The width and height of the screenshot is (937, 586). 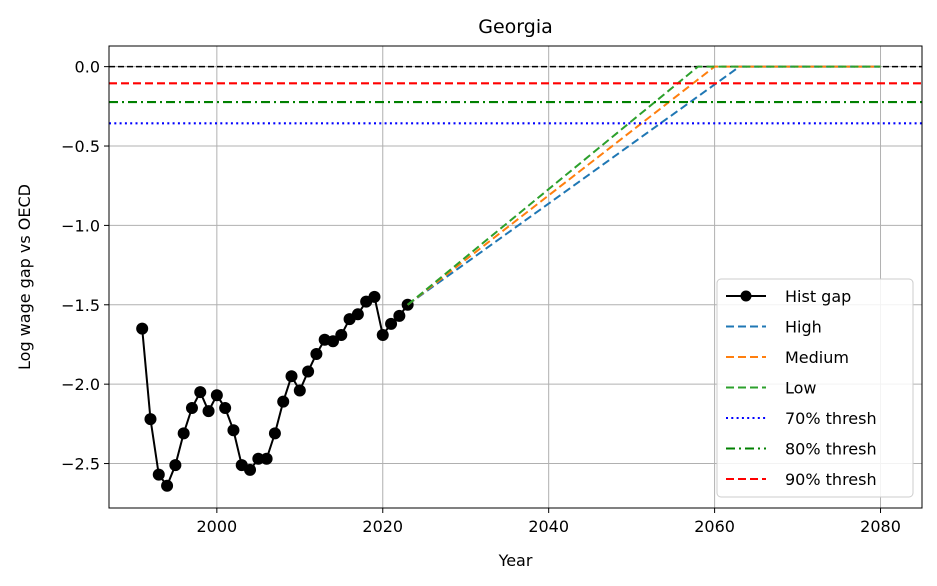 What do you see at coordinates (80, 305) in the screenshot?
I see `y-tick-label: −1.5` at bounding box center [80, 305].